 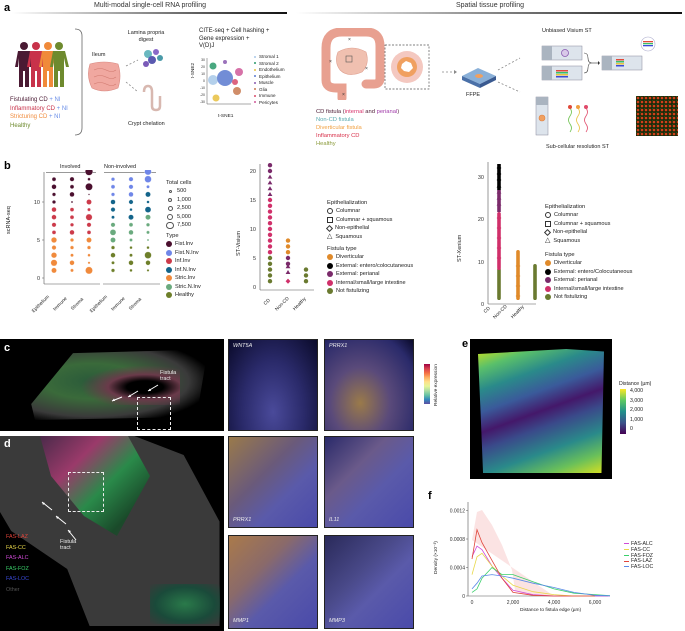 I want to click on panel-f-letter: f, so click(x=430, y=496).